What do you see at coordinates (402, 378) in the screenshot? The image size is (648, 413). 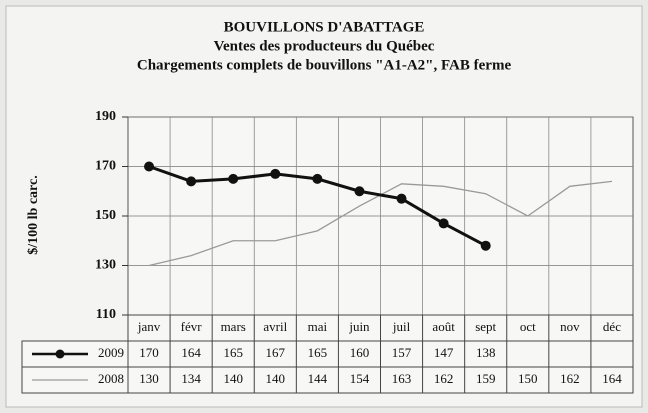 I see `table-value: 163` at bounding box center [402, 378].